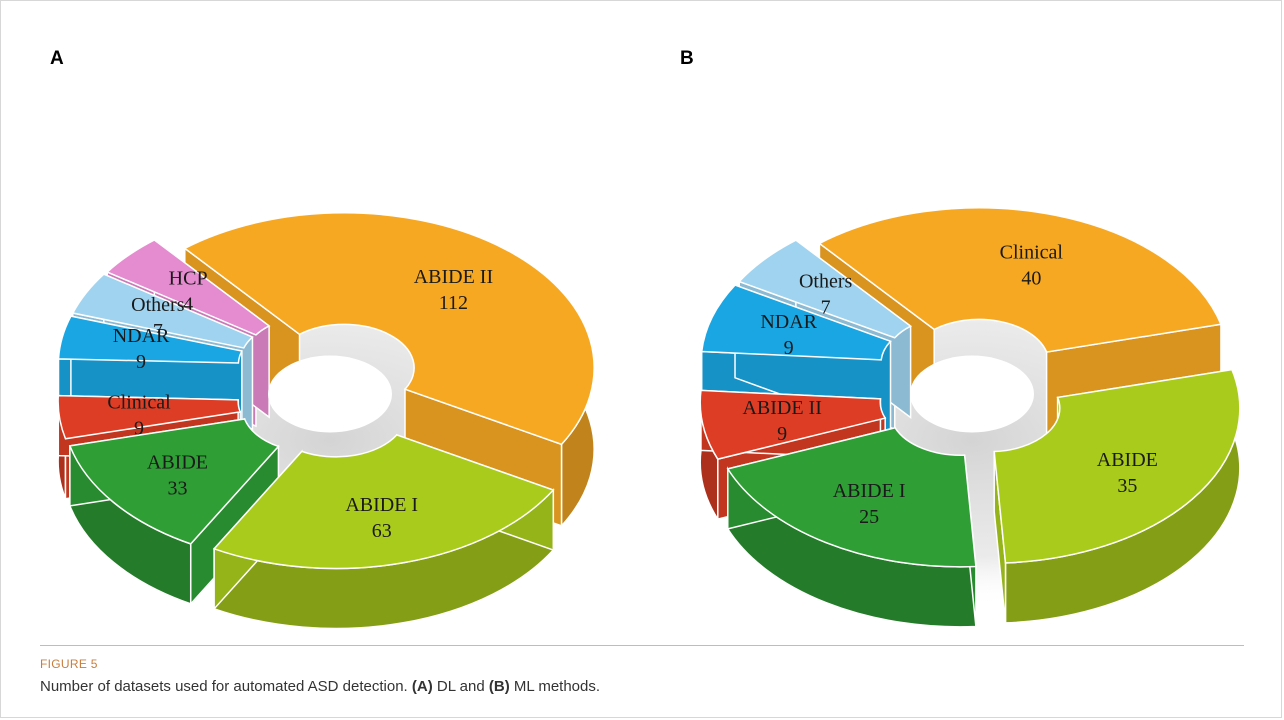 The image size is (1284, 720). I want to click on slice-value: 63, so click(382, 531).